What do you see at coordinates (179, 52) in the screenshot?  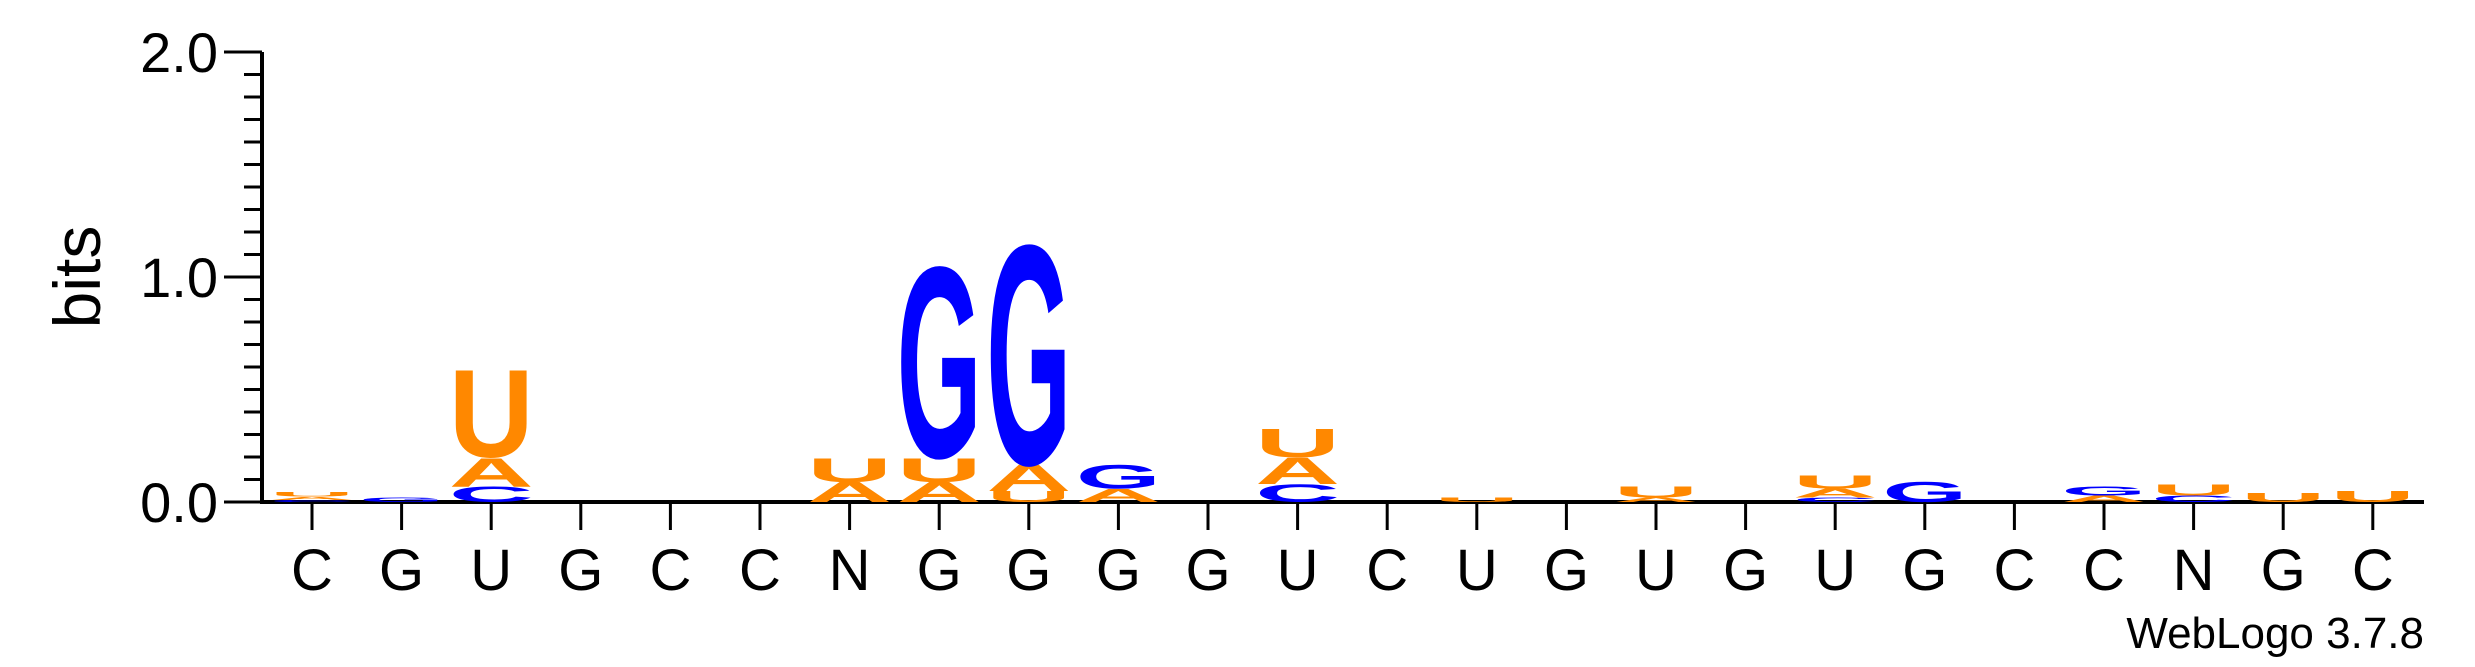 I see `y-tick-label: 2.0` at bounding box center [179, 52].